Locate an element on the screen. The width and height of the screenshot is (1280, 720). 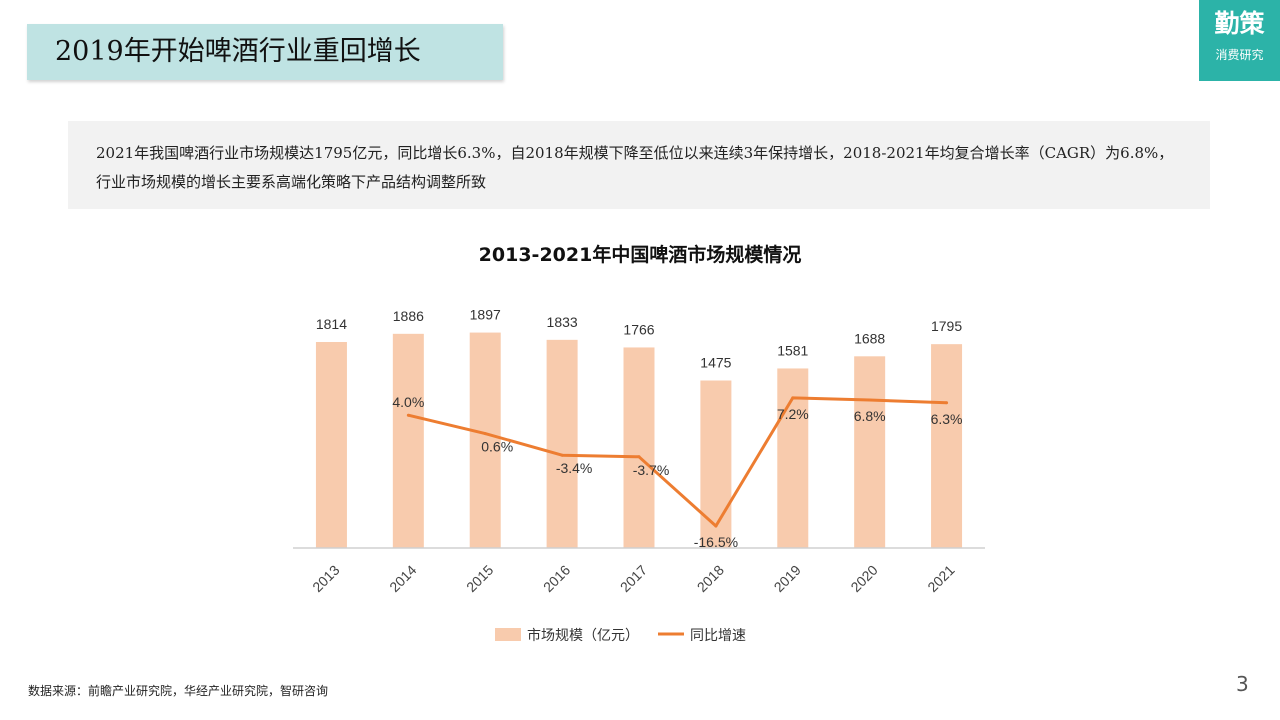
bar-2015 is located at coordinates (485, 440).